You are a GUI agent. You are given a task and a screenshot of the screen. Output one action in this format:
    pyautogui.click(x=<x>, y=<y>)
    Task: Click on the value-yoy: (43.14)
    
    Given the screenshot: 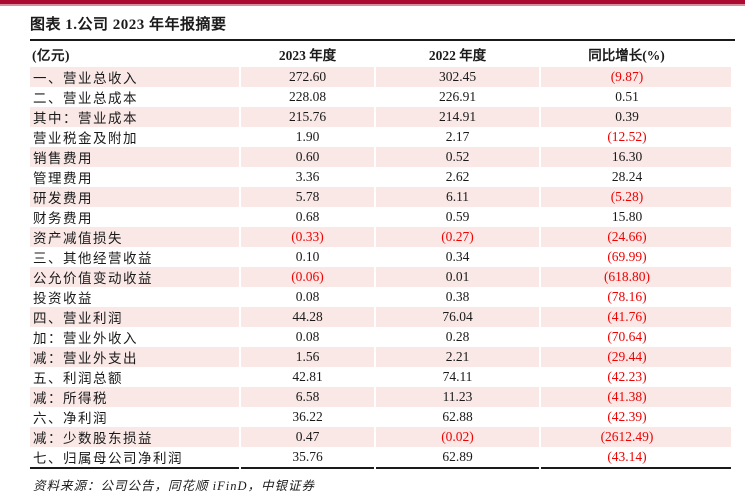 What is the action you would take?
    pyautogui.click(x=635, y=457)
    